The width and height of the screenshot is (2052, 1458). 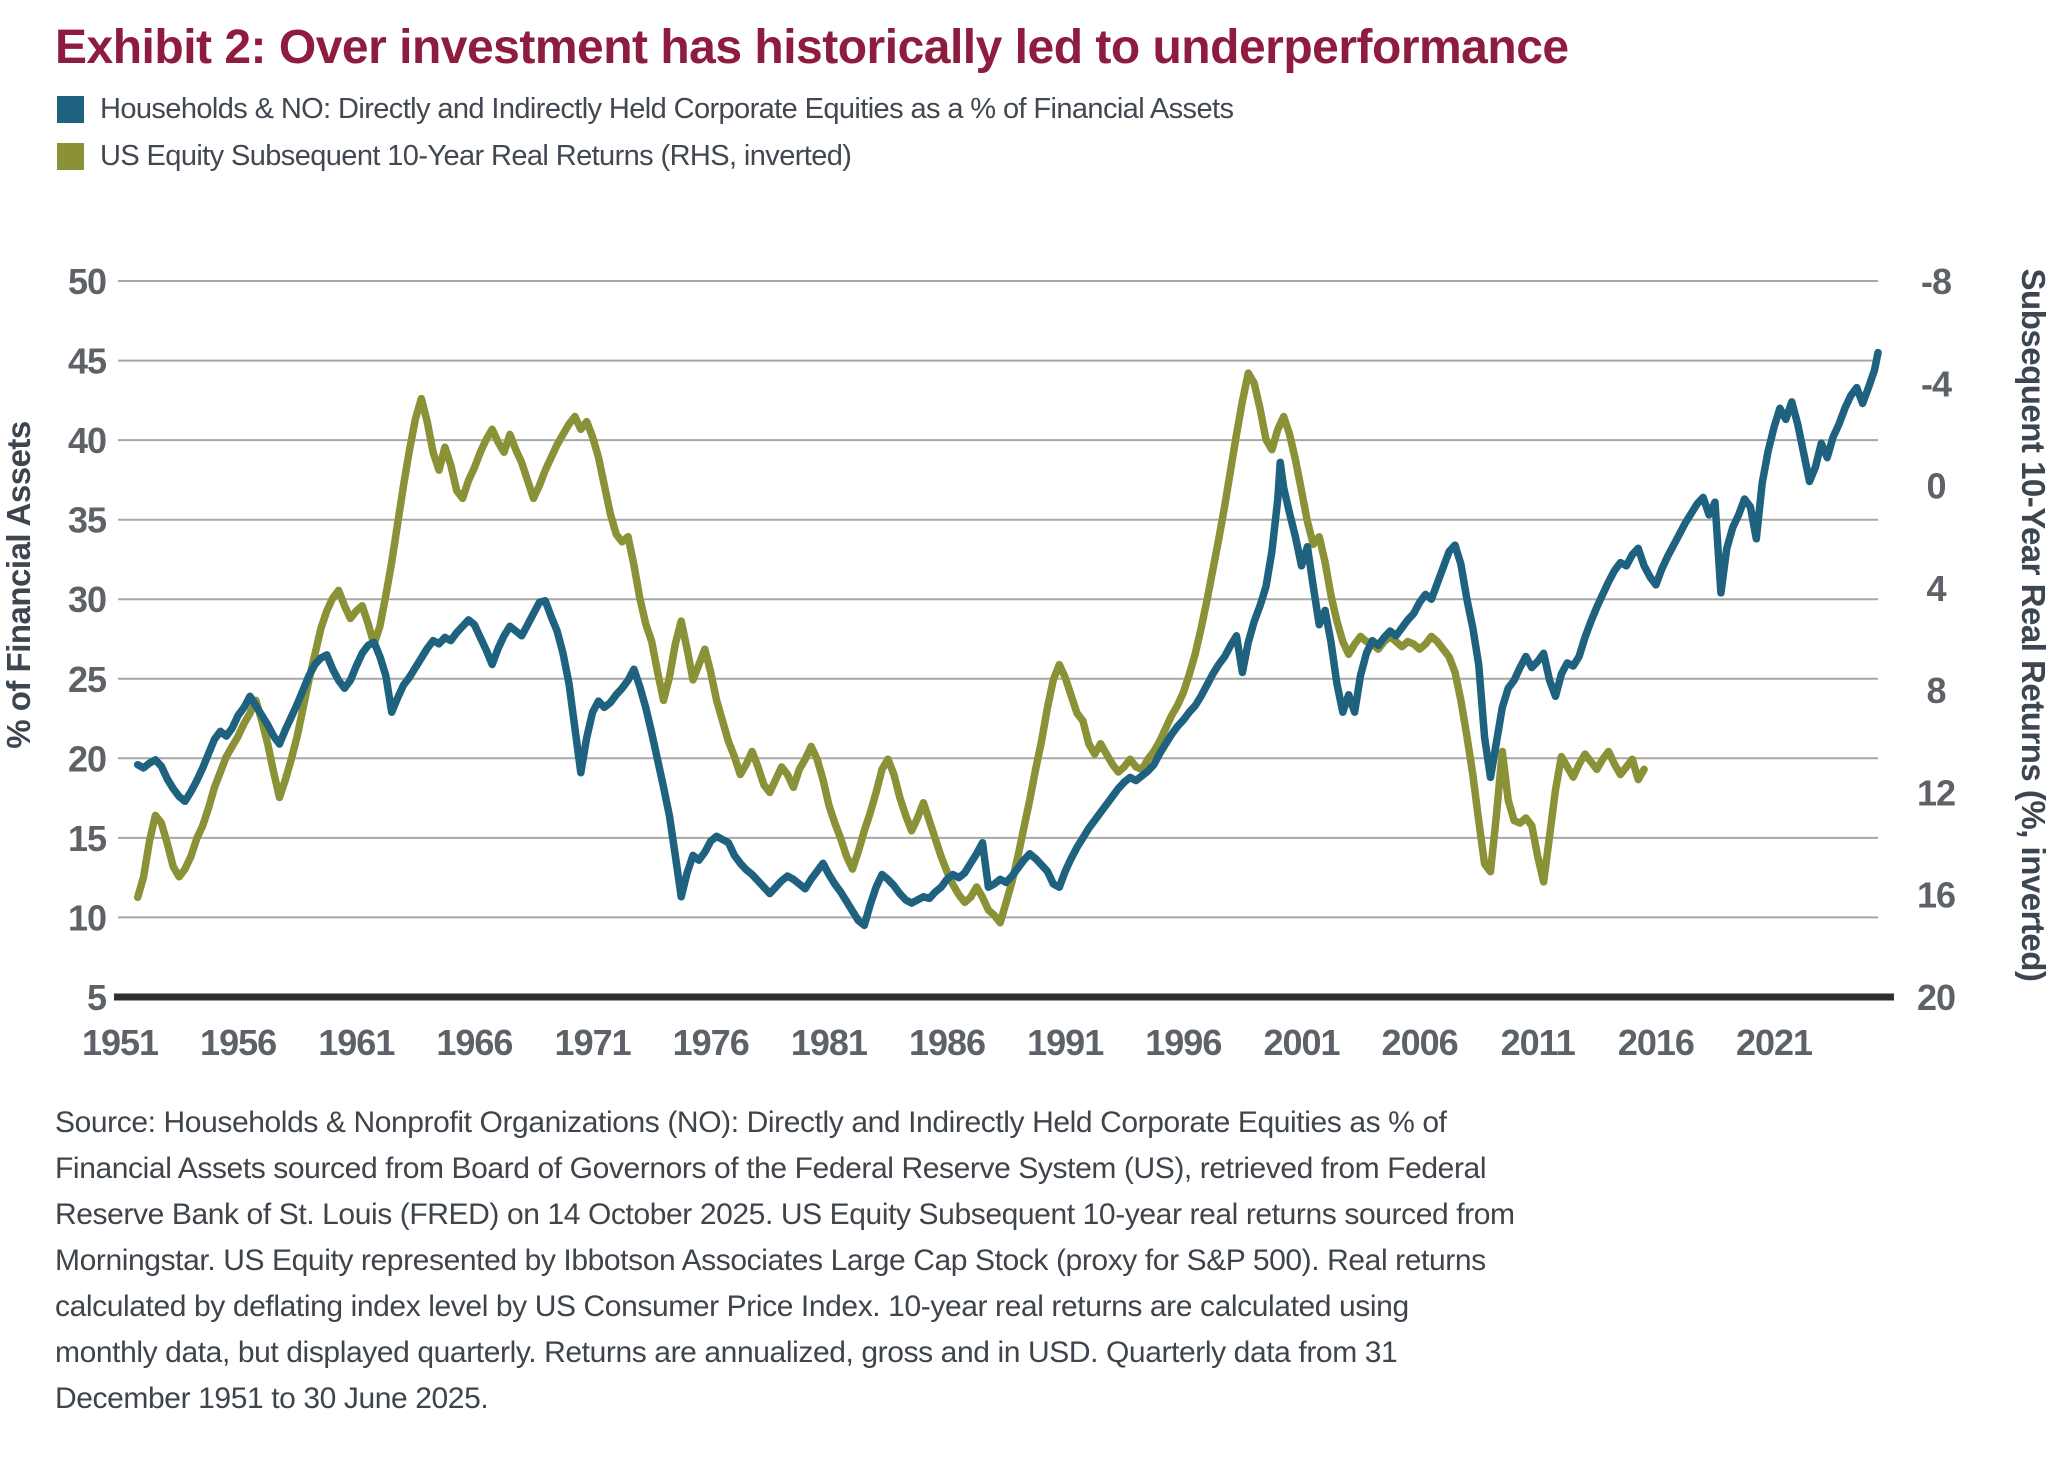 What do you see at coordinates (356, 1042) in the screenshot?
I see `x-axis-tick-label: 1961` at bounding box center [356, 1042].